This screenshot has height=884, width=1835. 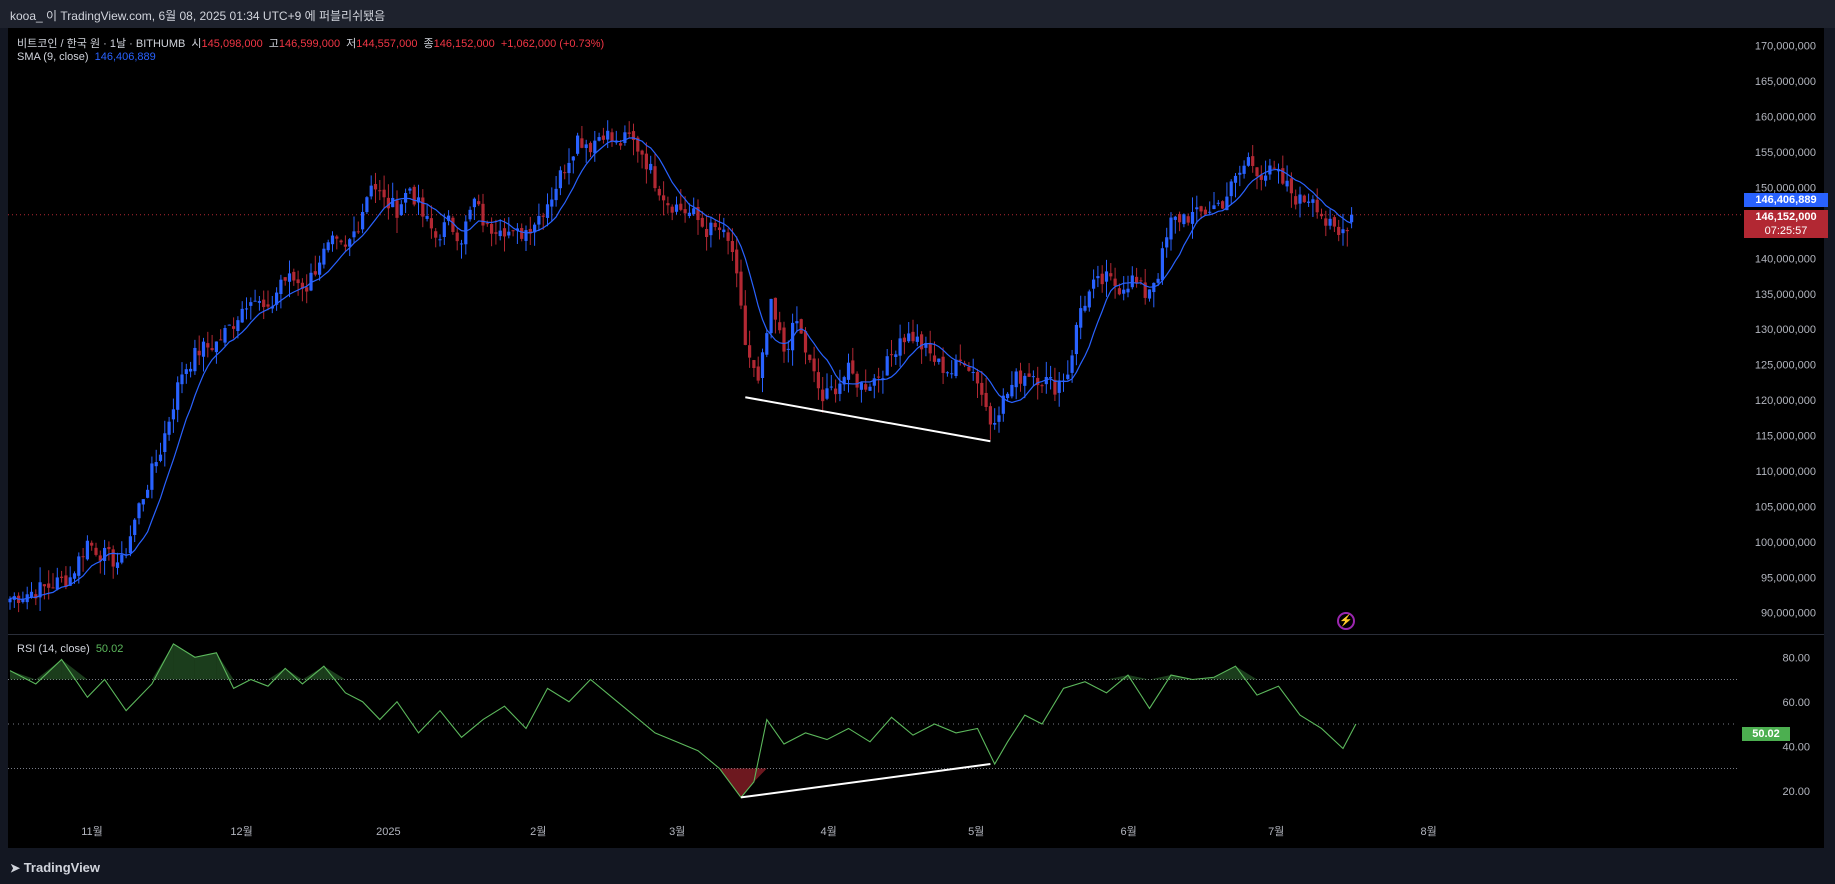 I want to click on oversold-fill, so click(x=747, y=783).